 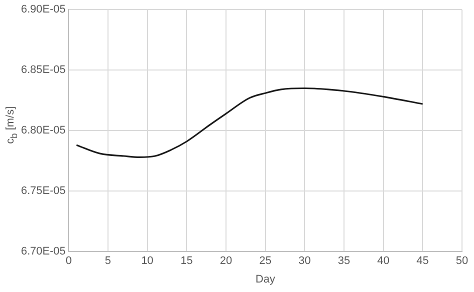 What do you see at coordinates (43, 70) in the screenshot?
I see `y-tick-label: 6.85E-05` at bounding box center [43, 70].